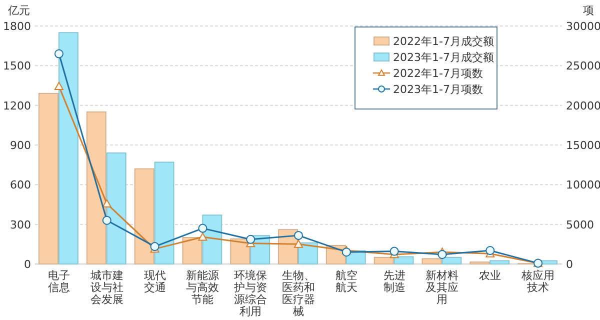 This screenshot has width=600, height=320. Describe the element at coordinates (583, 66) in the screenshot. I see `y2-tick-label: 25000` at that location.